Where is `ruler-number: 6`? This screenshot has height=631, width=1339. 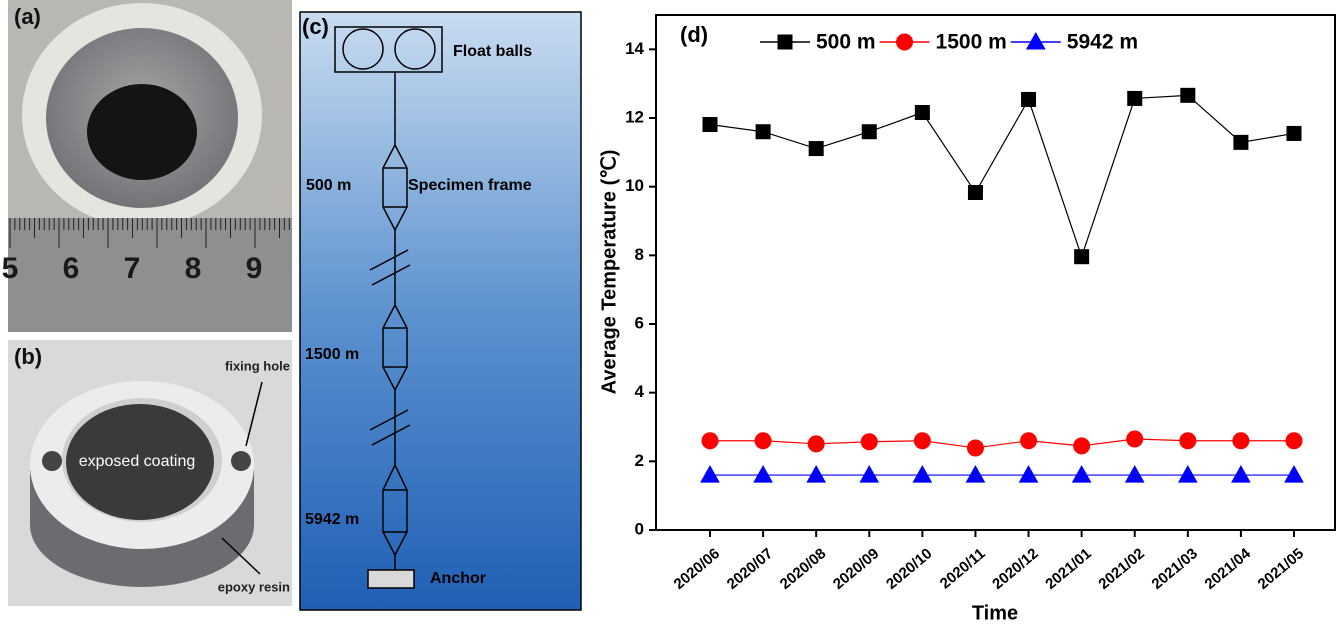 ruler-number: 6 is located at coordinates (71, 268).